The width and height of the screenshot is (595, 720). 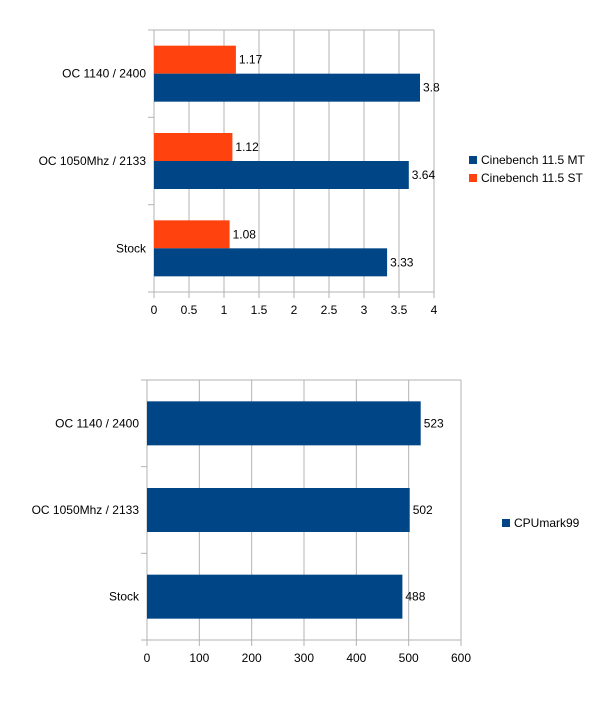 I want to click on data-label: 1.12, so click(x=247, y=147).